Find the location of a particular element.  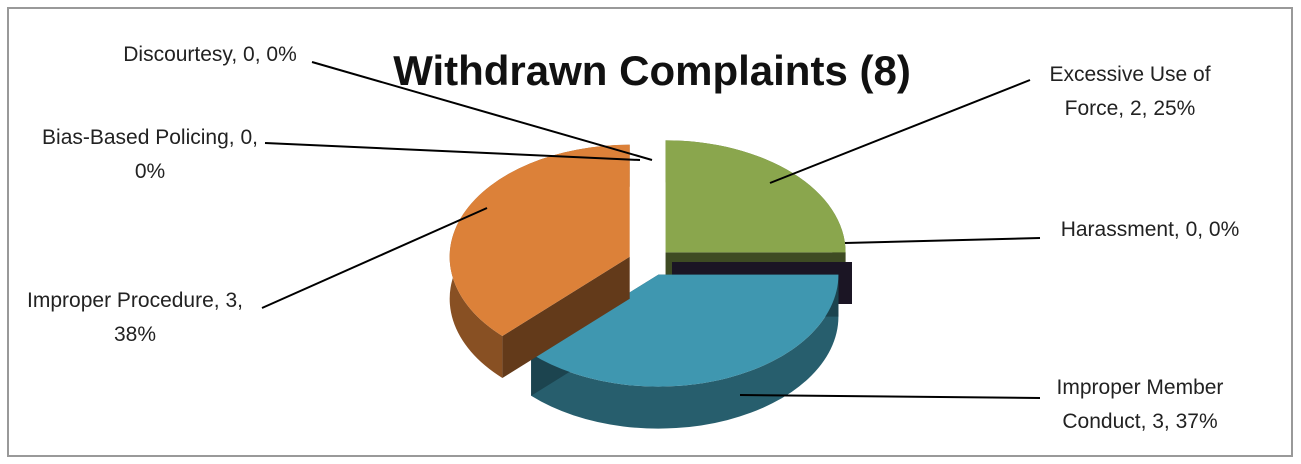

chart-title: Withdrawn Complaints (8) is located at coordinates (652, 70).